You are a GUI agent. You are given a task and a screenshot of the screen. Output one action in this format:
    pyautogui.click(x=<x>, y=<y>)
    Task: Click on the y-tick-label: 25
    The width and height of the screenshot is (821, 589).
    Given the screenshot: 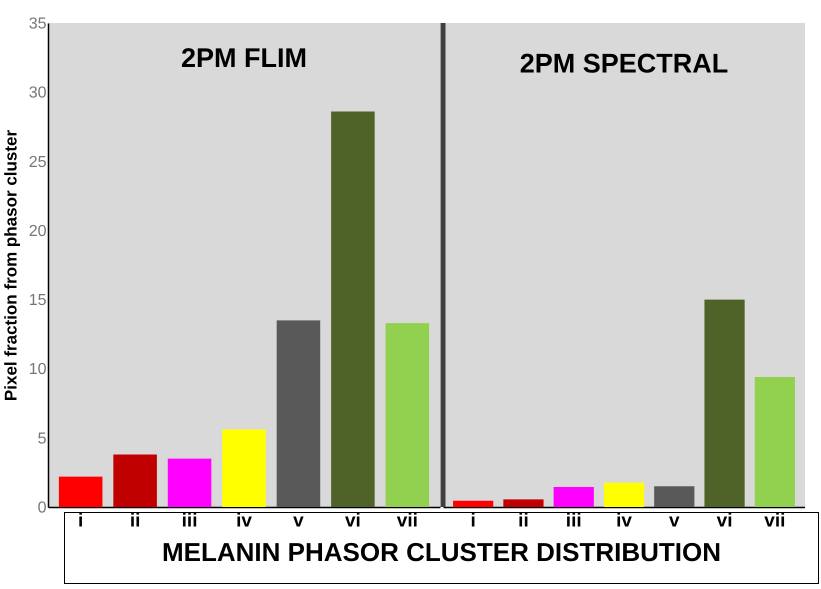 What is the action you would take?
    pyautogui.click(x=37, y=162)
    